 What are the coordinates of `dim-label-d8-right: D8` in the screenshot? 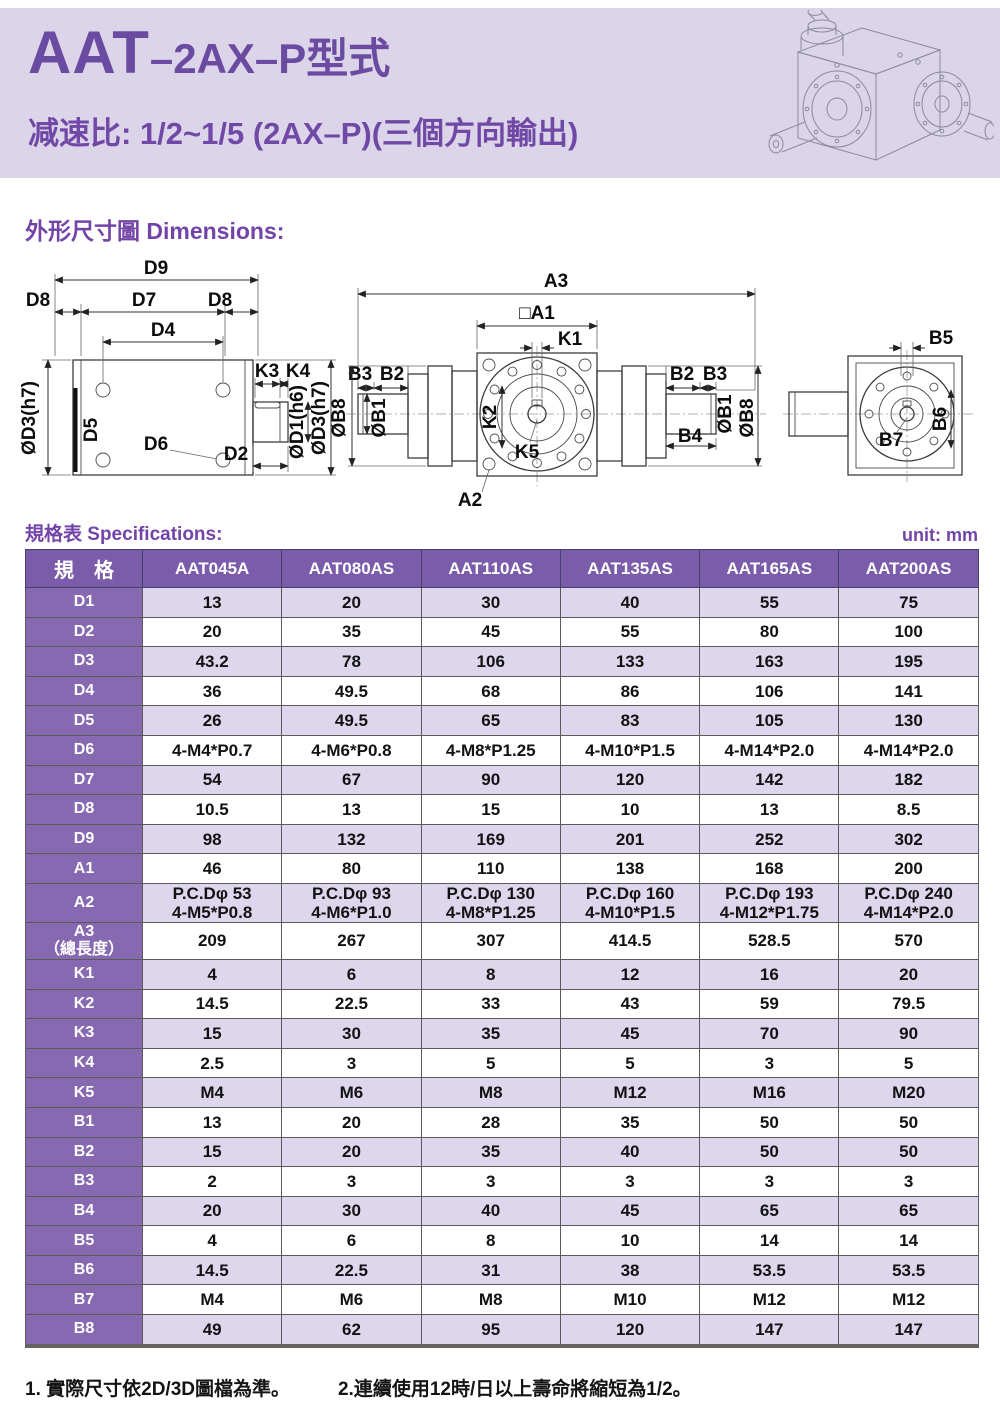 It's located at (220, 300).